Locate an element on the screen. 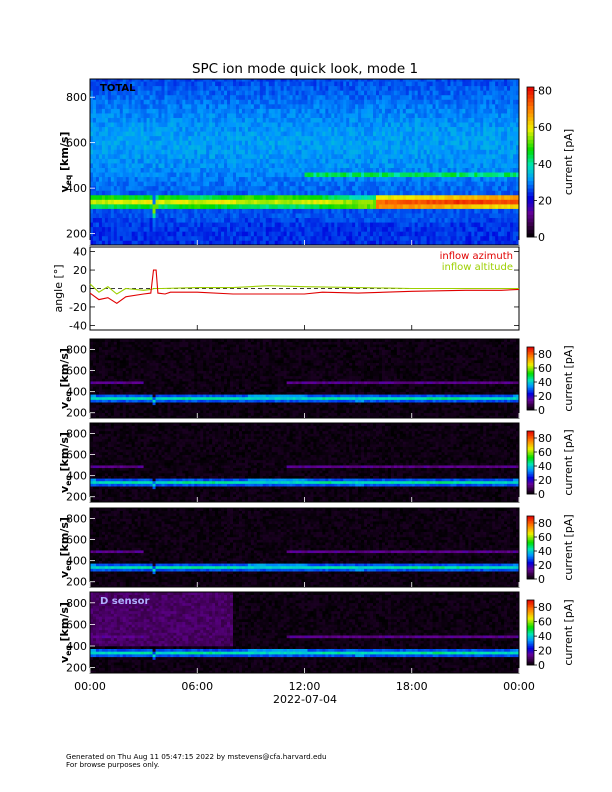 This screenshot has width=612, height=792. y-tick-label: 20 is located at coordinates (80, 270).